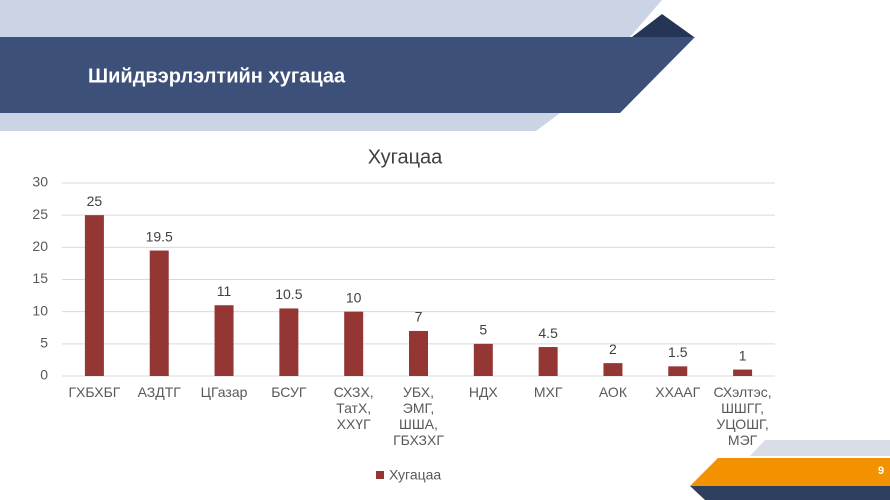 Image resolution: width=890 pixels, height=500 pixels. Describe the element at coordinates (40, 310) in the screenshot. I see `y-tick-label: 10` at that location.